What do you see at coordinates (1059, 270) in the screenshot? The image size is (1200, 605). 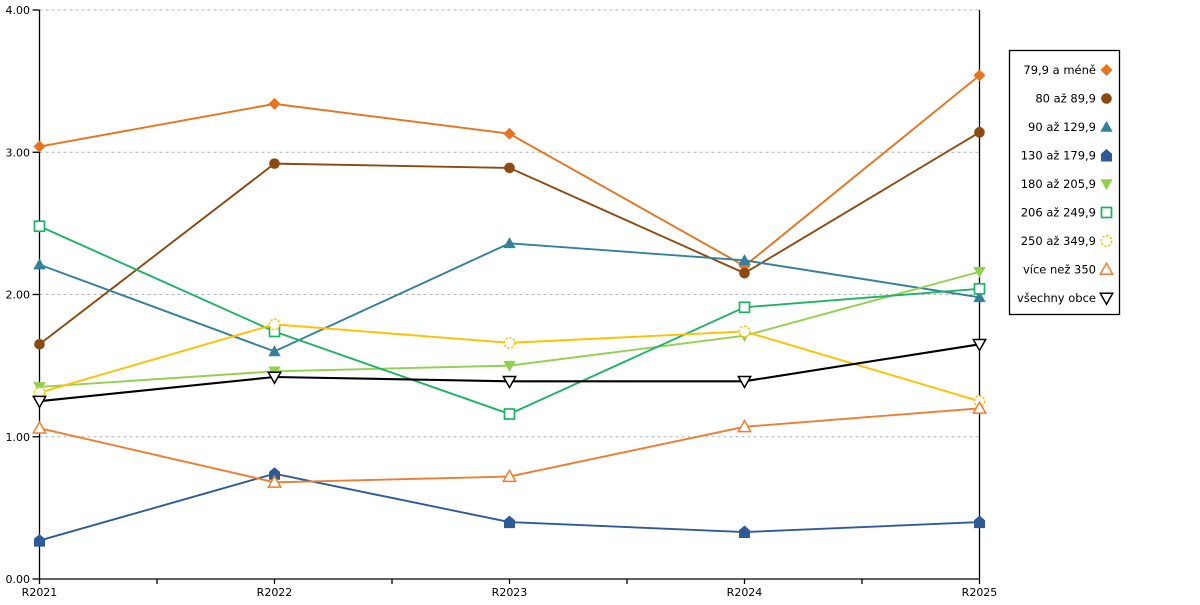 I see `legend-label: více než 350` at bounding box center [1059, 270].